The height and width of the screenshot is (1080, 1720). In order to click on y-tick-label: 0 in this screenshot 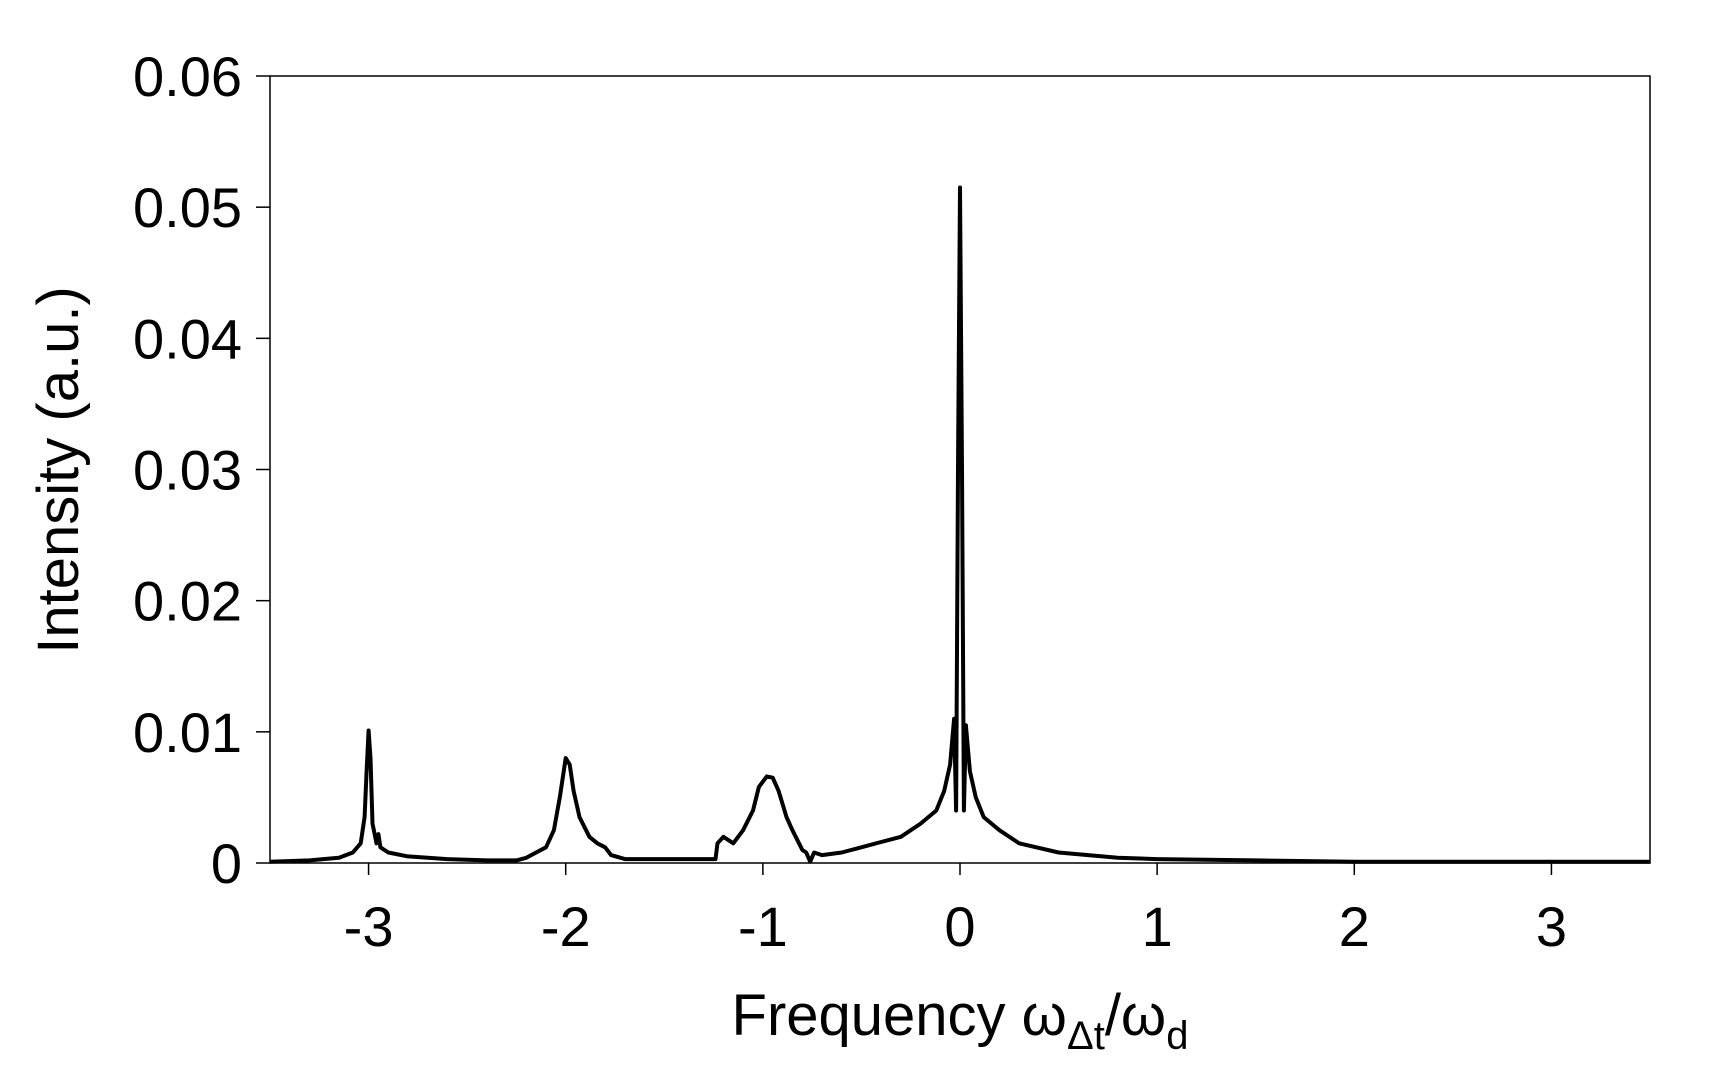, I will do `click(226, 863)`.